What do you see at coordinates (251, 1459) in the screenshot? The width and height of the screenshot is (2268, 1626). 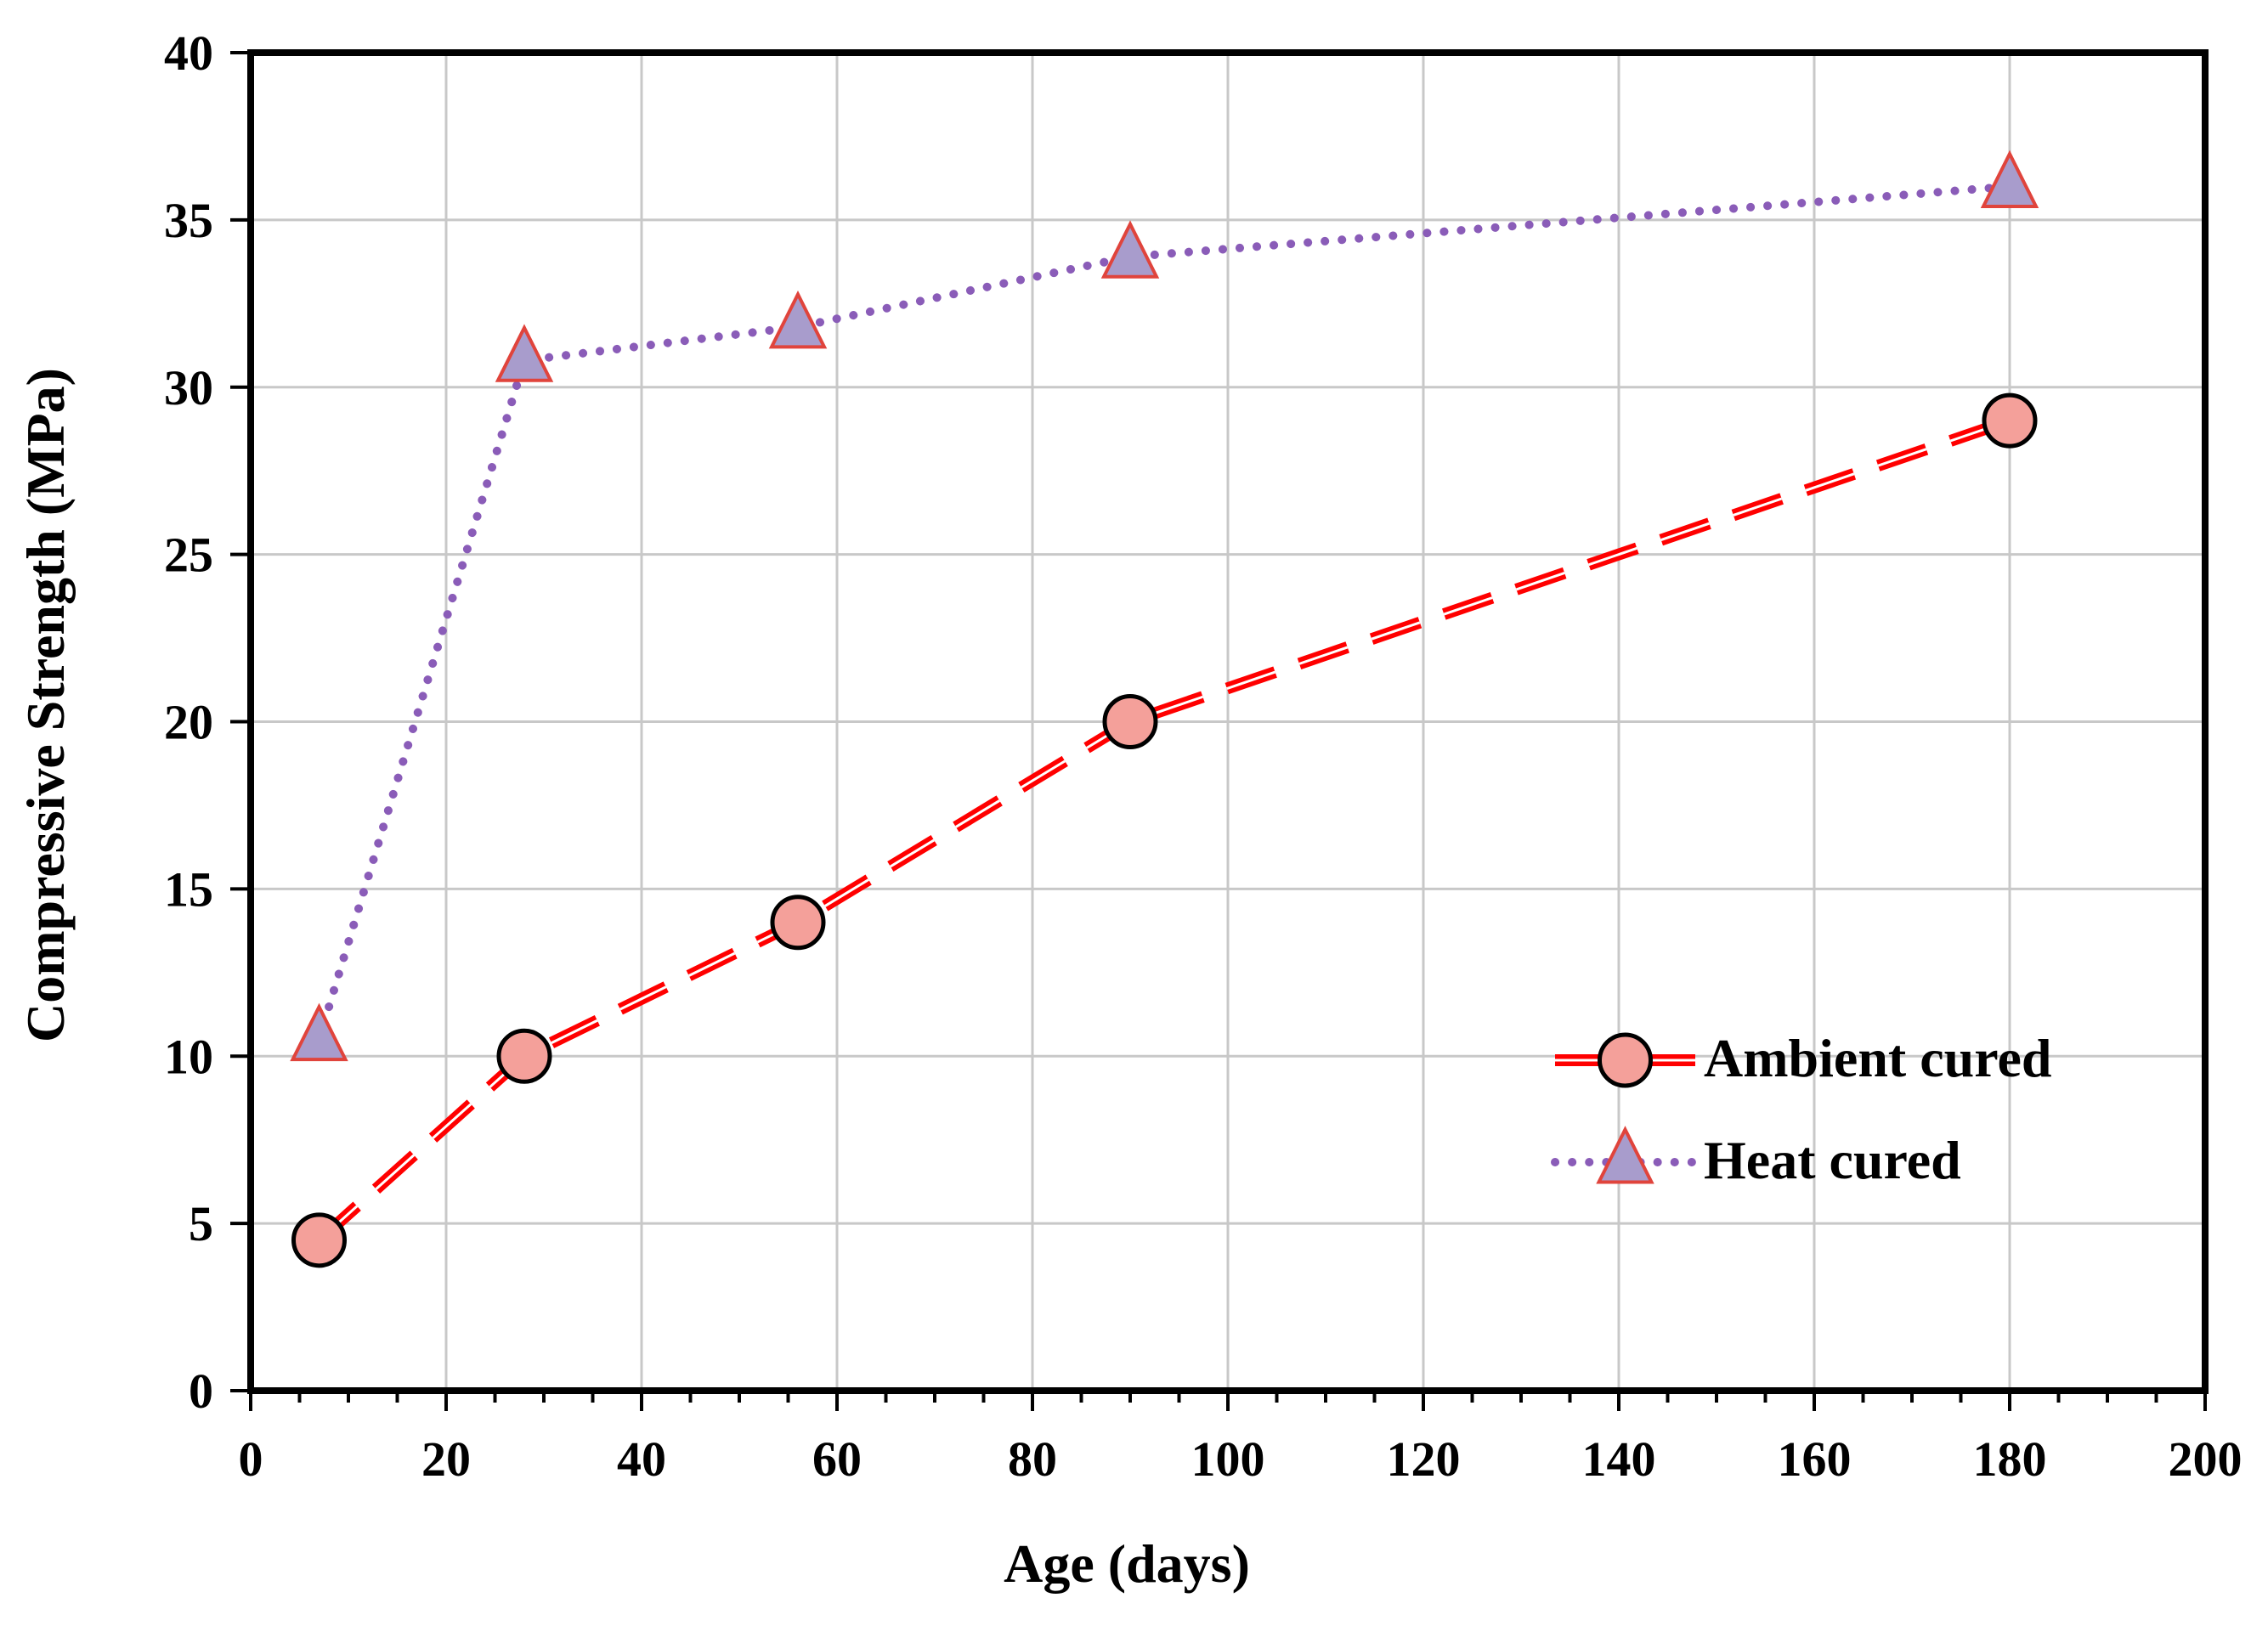 I see `x-tick-label: 0` at bounding box center [251, 1459].